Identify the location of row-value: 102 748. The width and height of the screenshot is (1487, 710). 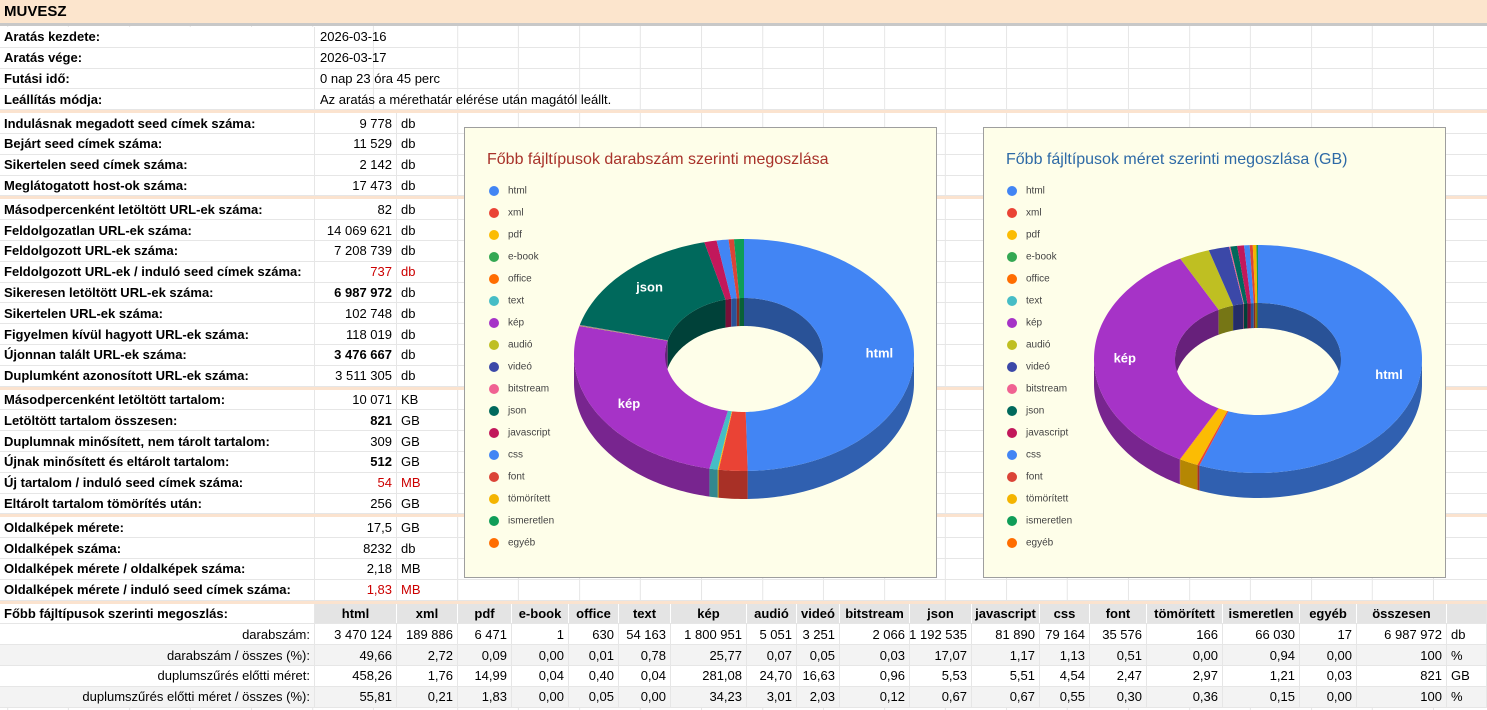
(356, 313).